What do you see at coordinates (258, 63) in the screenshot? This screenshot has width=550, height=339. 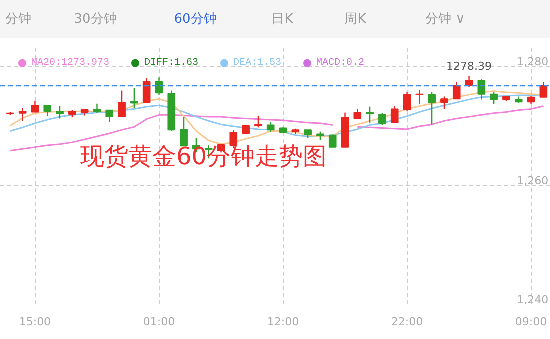 I see `legend-label: DEA:1.53` at bounding box center [258, 63].